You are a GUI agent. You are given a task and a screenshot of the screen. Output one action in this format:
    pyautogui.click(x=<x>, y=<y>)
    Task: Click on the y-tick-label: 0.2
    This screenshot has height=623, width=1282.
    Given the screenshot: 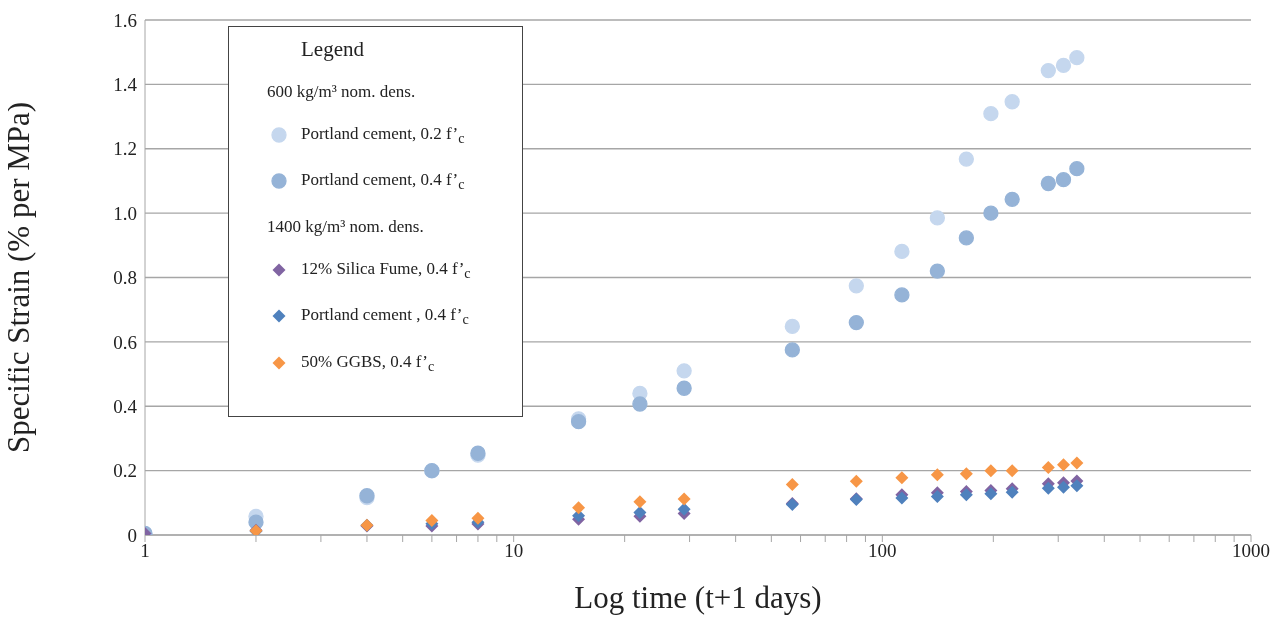 What is the action you would take?
    pyautogui.click(x=125, y=471)
    